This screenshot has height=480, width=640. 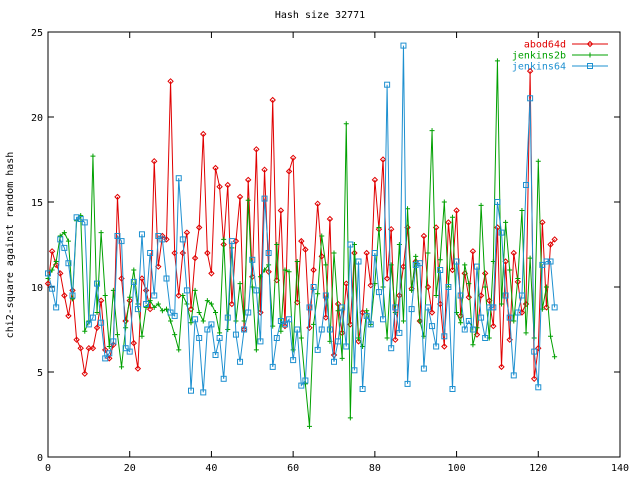 What do you see at coordinates (620, 468) in the screenshot?
I see `x-tick-label: 140` at bounding box center [620, 468].